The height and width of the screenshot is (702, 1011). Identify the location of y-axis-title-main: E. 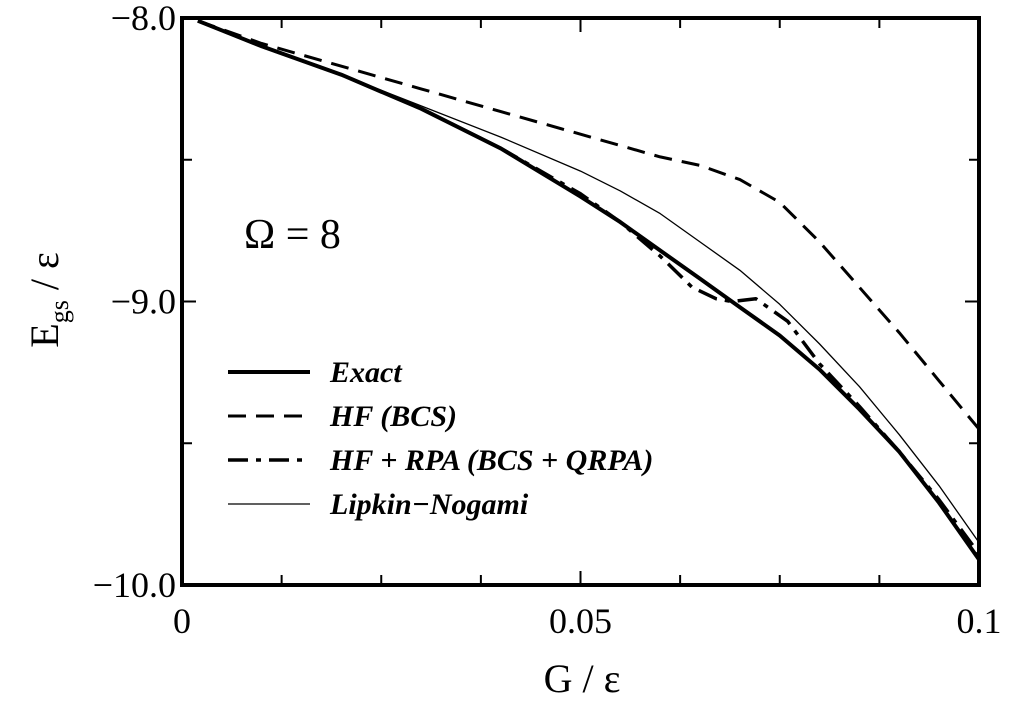
(44, 335).